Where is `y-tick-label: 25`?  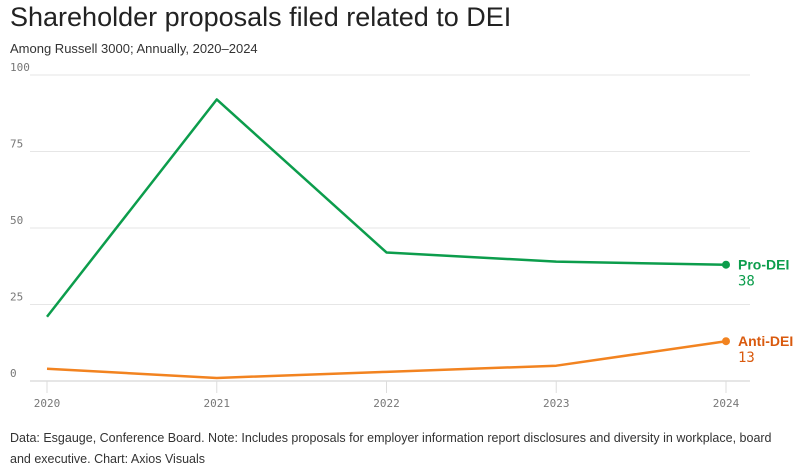
y-tick-label: 25 is located at coordinates (16, 297).